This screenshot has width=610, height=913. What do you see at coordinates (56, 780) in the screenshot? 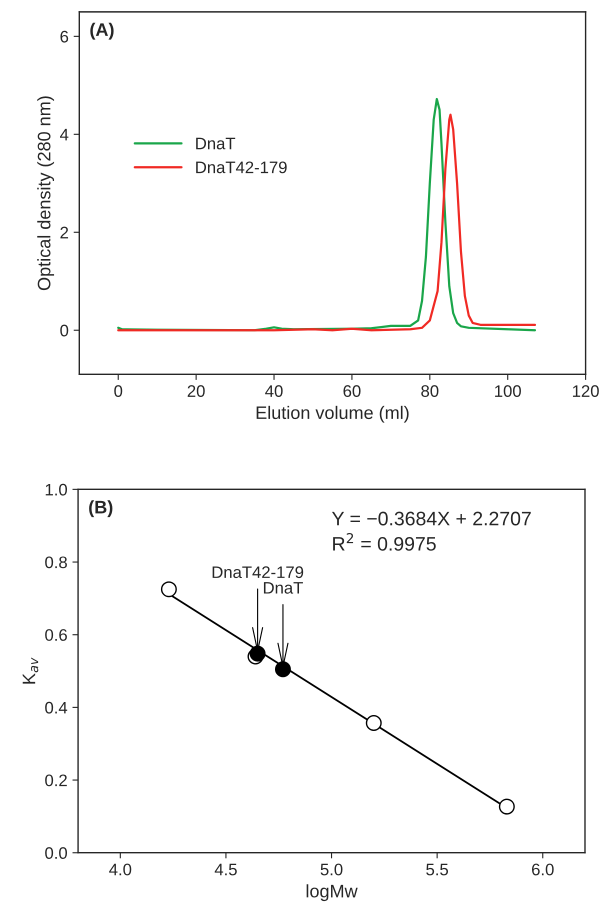
I see `y-tick-label: 0.2` at bounding box center [56, 780].